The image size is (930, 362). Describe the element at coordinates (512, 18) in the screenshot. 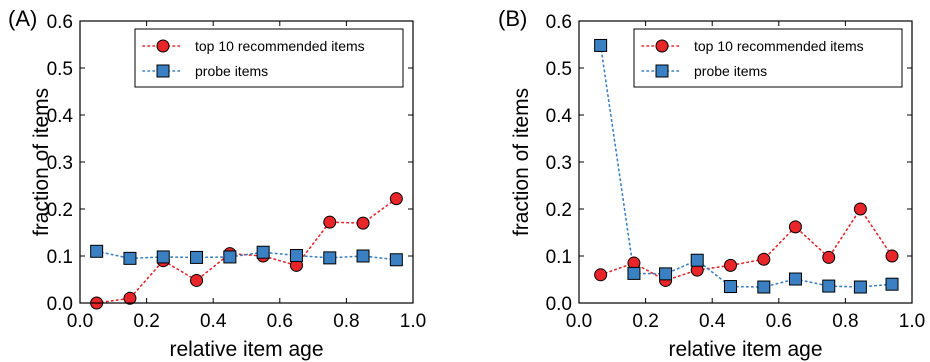

I see `panel-label: (B)` at that location.